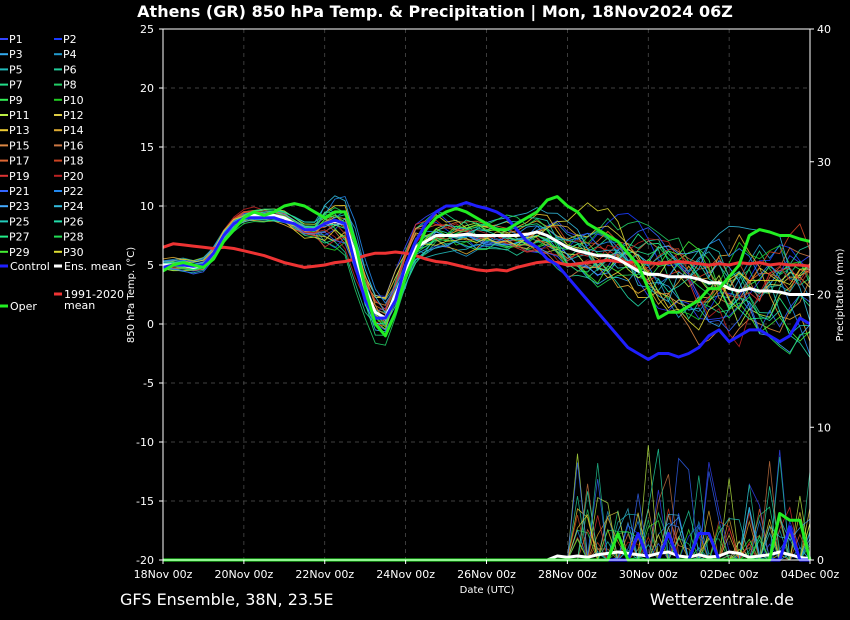 The image size is (850, 620). Describe the element at coordinates (73, 130) in the screenshot. I see `legend-entry-p14: P14` at that location.